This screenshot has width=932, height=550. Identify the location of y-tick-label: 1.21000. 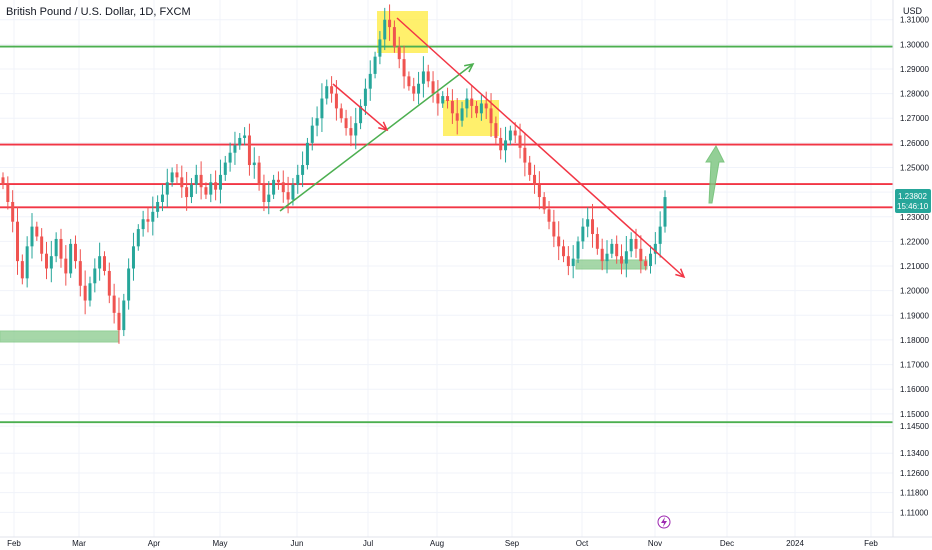
(914, 266).